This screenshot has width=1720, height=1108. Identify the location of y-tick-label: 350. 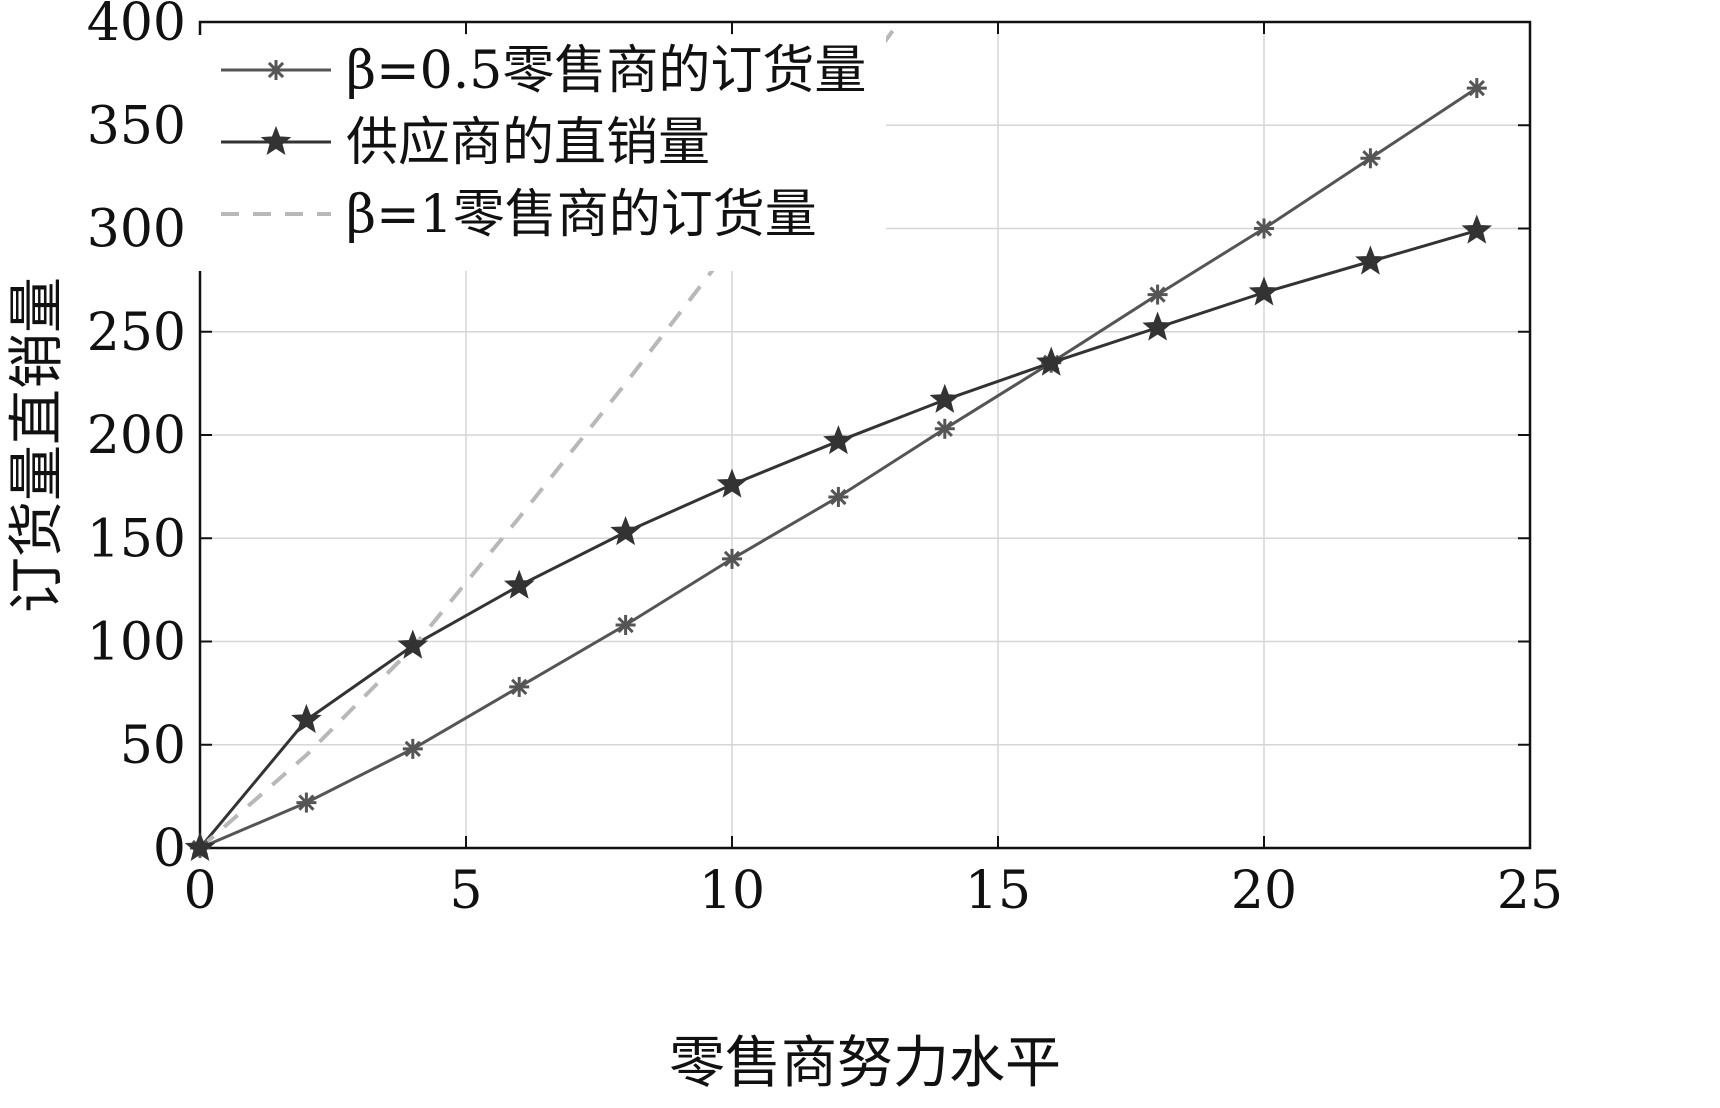
(136, 126).